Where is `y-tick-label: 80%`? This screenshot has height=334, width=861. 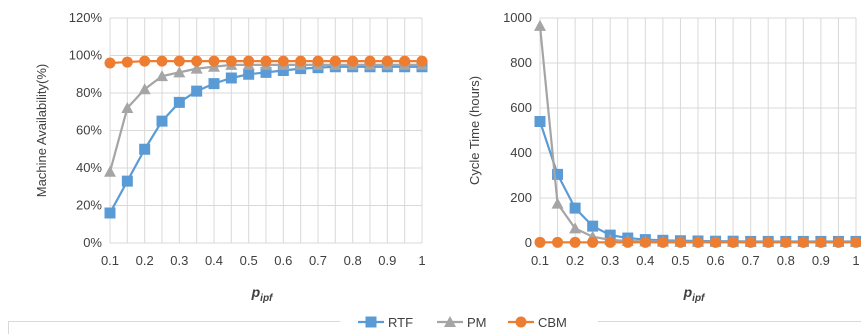
y-tick-label: 80% is located at coordinates (89, 92).